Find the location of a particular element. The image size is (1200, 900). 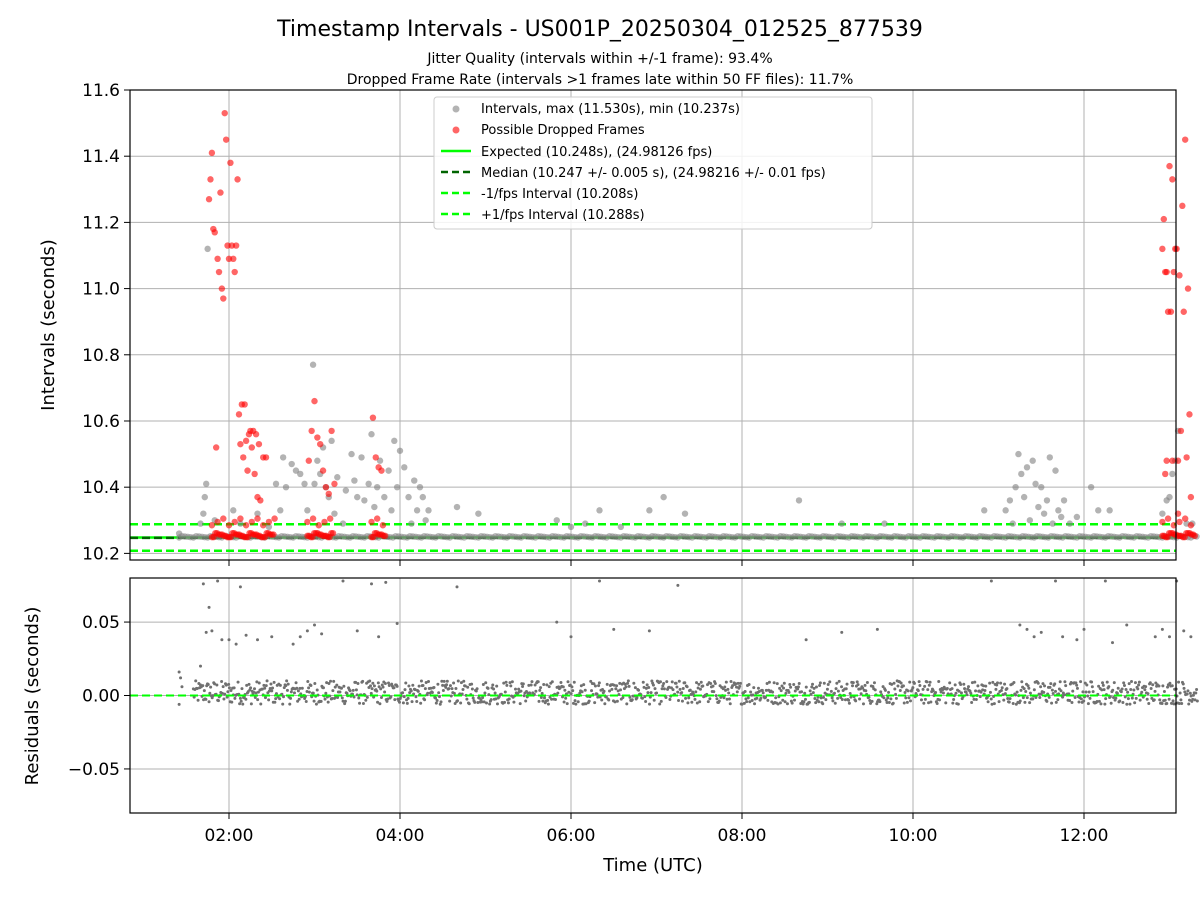

legend-dropped-label: Possible Dropped Frames is located at coordinates (563, 130).